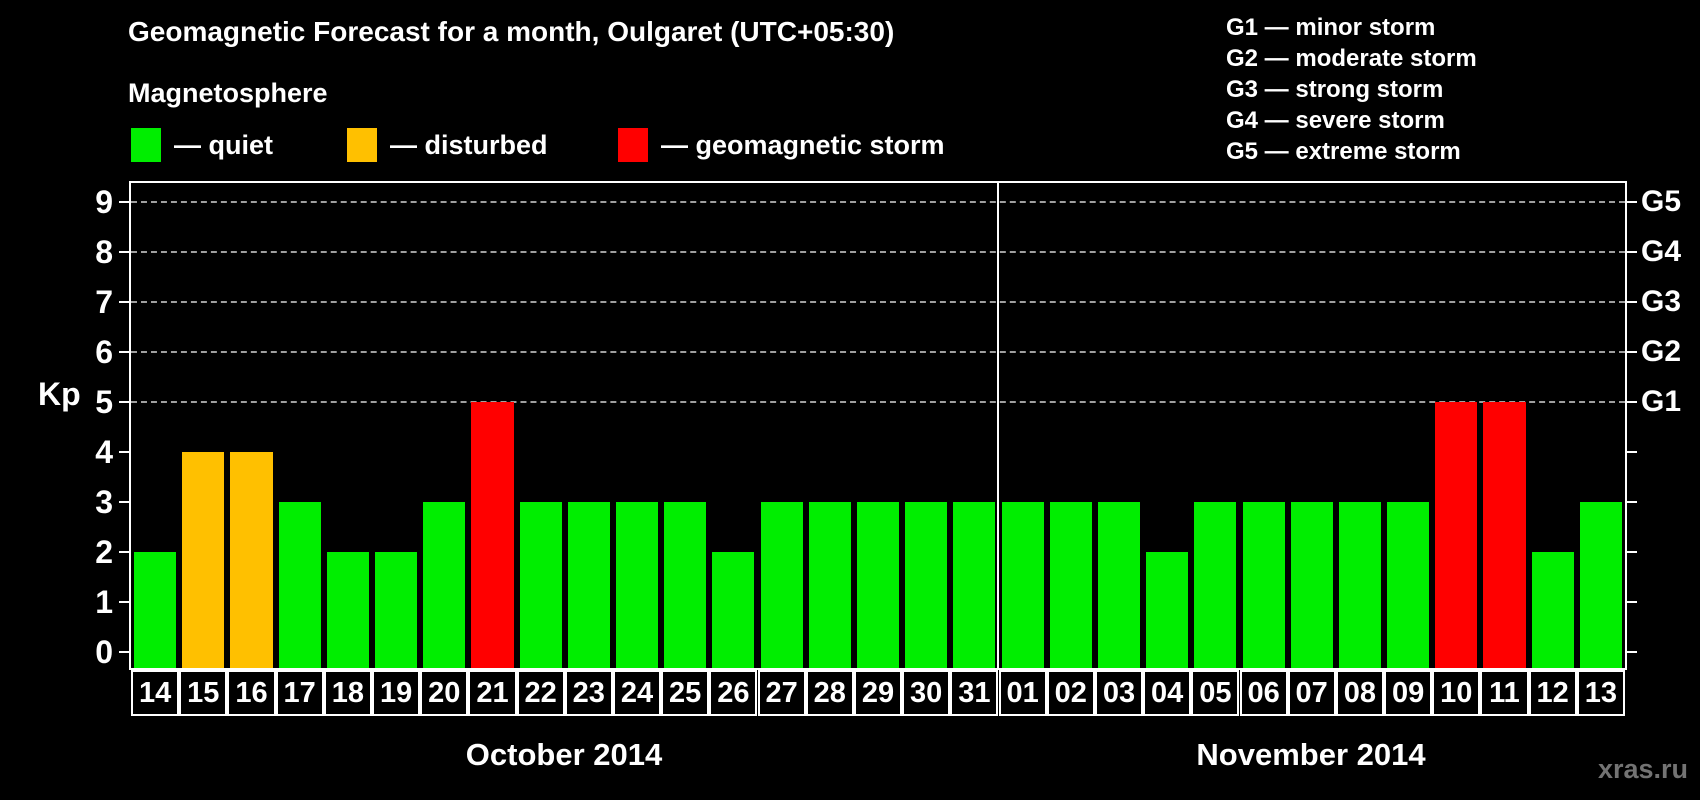 This screenshot has height=800, width=1700. What do you see at coordinates (803, 144) in the screenshot?
I see `legend-label-storm: — geomagnetic storm` at bounding box center [803, 144].